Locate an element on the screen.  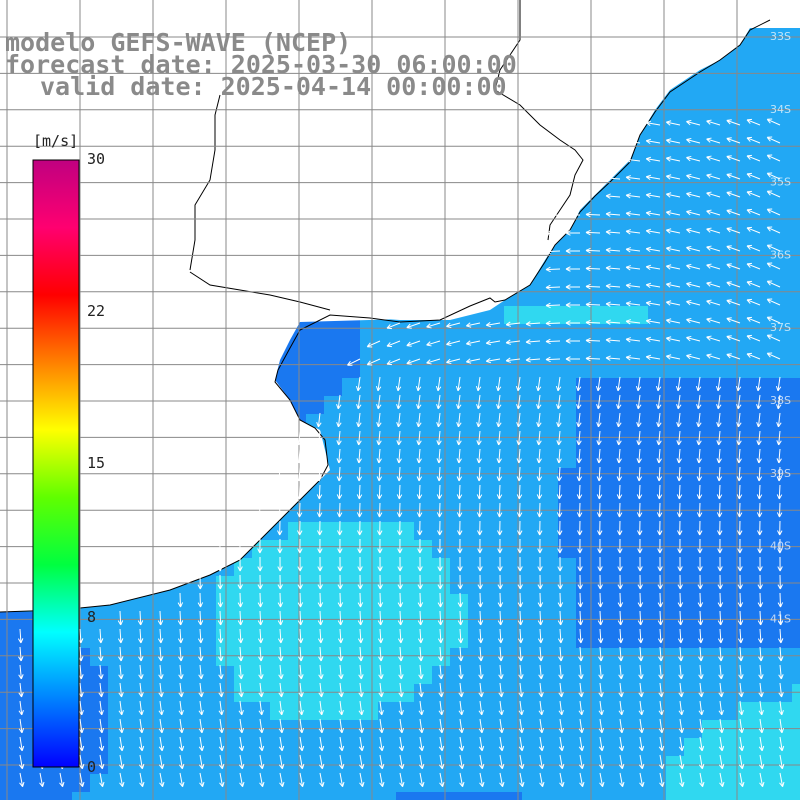
colorbar-tick-30: 30 is located at coordinates (96, 159).